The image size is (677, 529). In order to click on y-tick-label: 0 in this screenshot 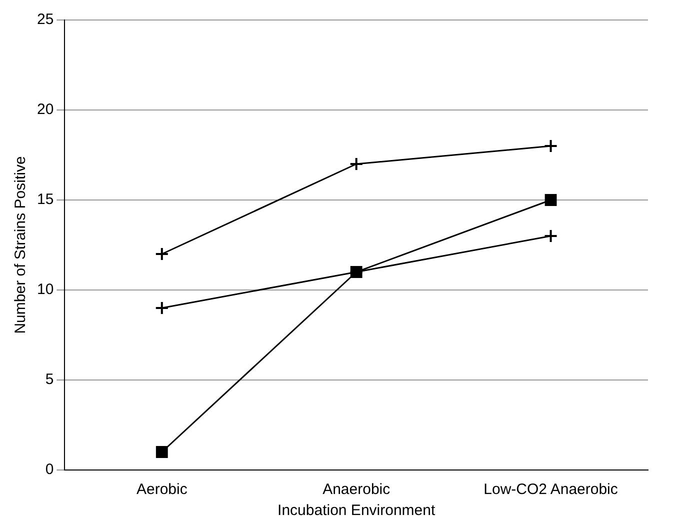, I will do `click(49, 469)`.